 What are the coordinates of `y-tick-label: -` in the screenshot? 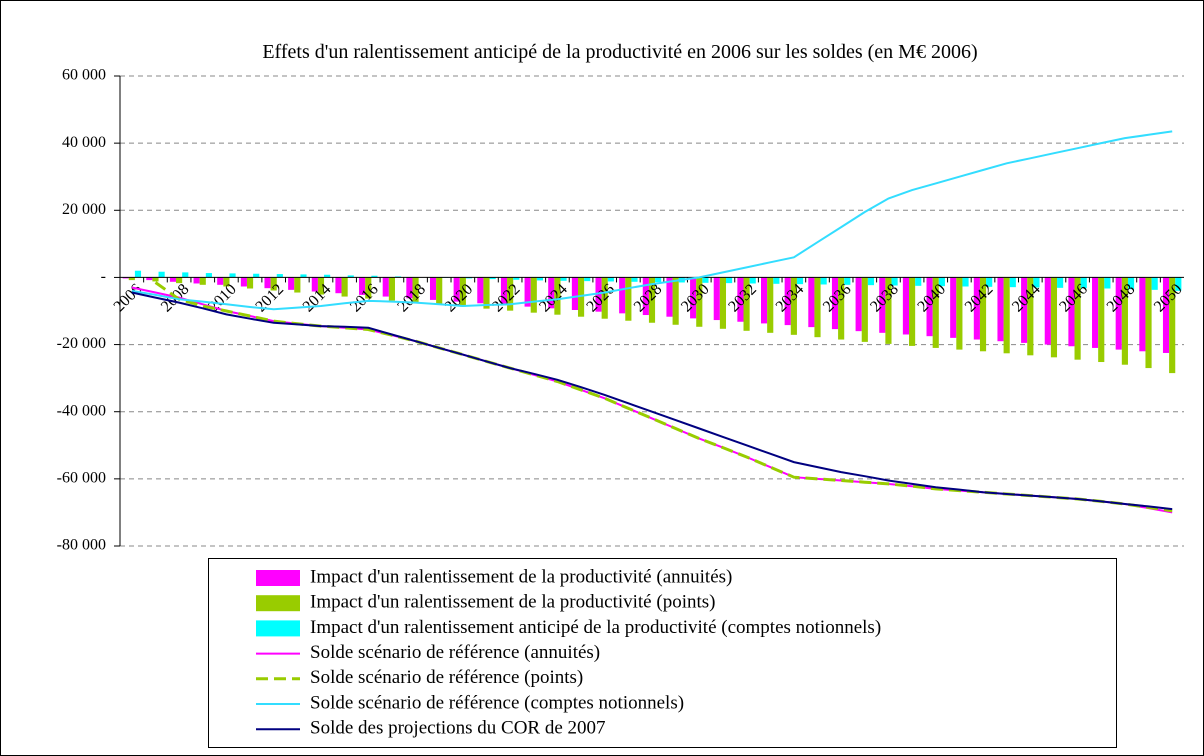 It's located at (103, 276).